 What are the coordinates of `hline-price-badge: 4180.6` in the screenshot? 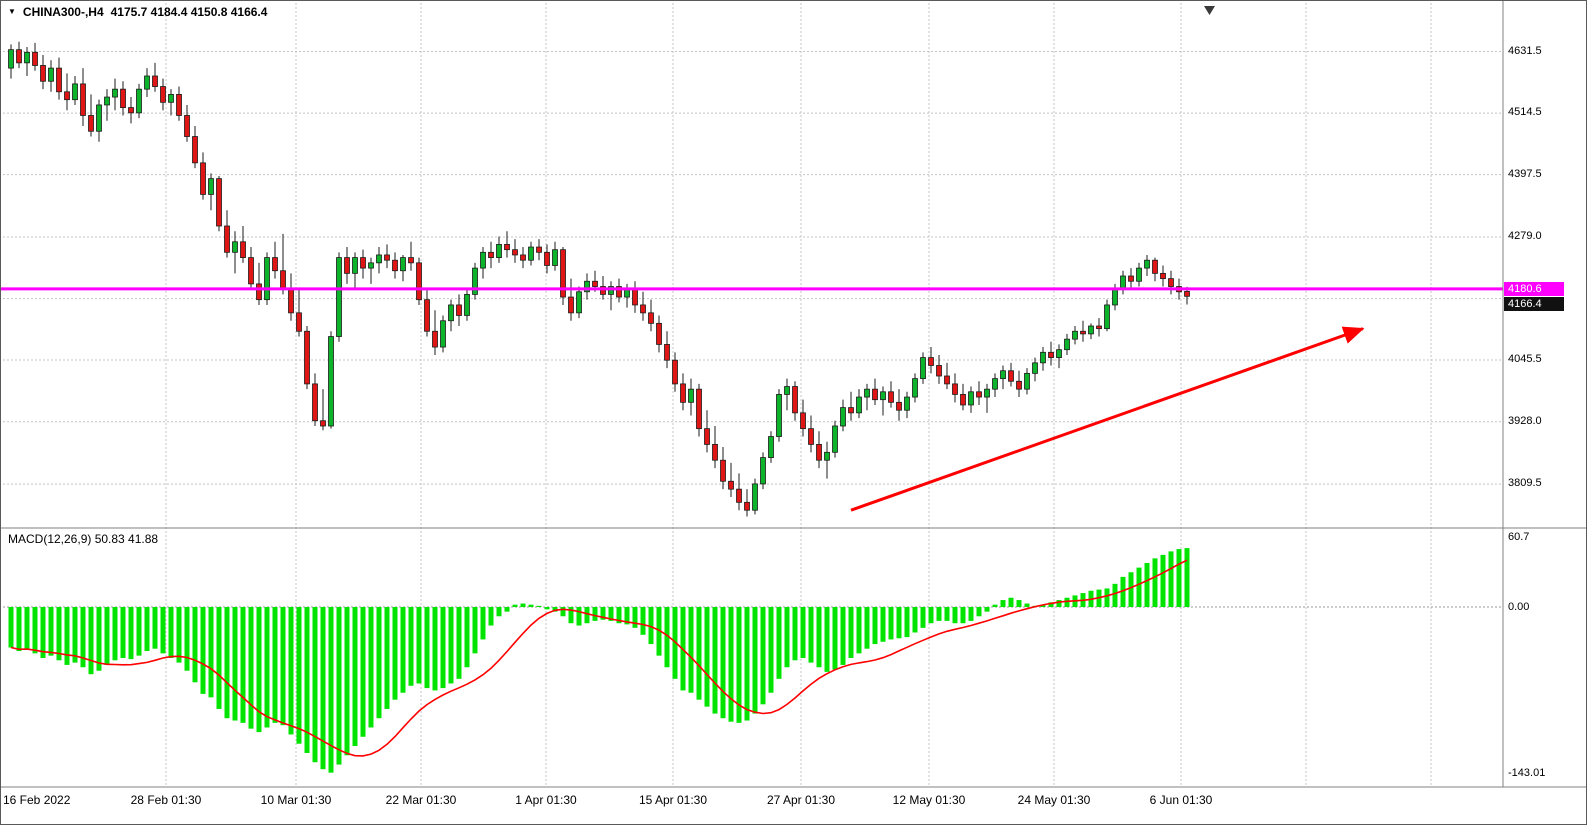 It's located at (1534, 288).